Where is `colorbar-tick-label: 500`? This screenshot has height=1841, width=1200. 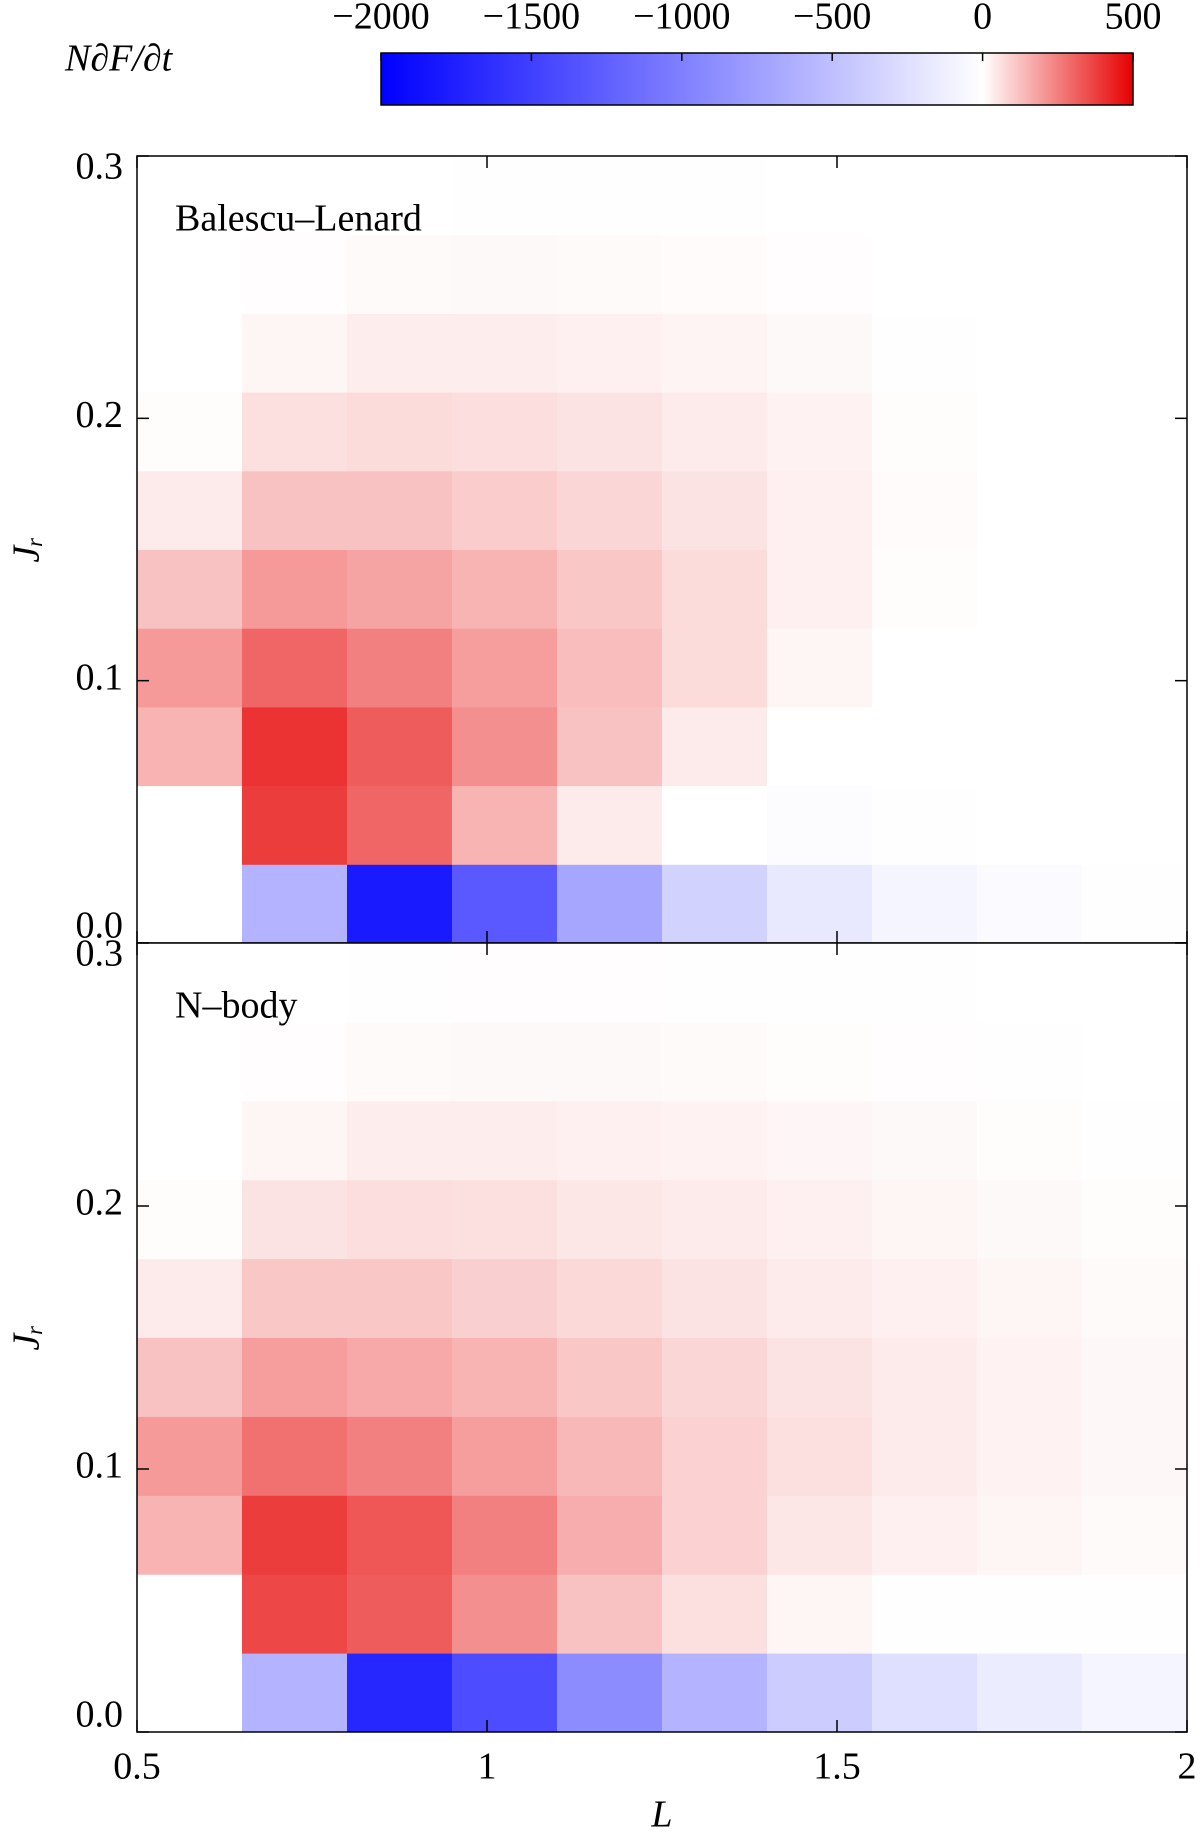 colorbar-tick-label: 500 is located at coordinates (1133, 19).